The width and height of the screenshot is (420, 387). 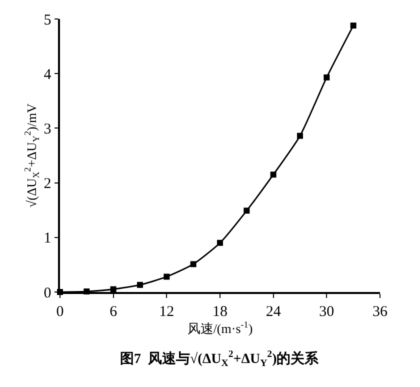 I want to click on y-tick-label: 1, so click(x=48, y=238).